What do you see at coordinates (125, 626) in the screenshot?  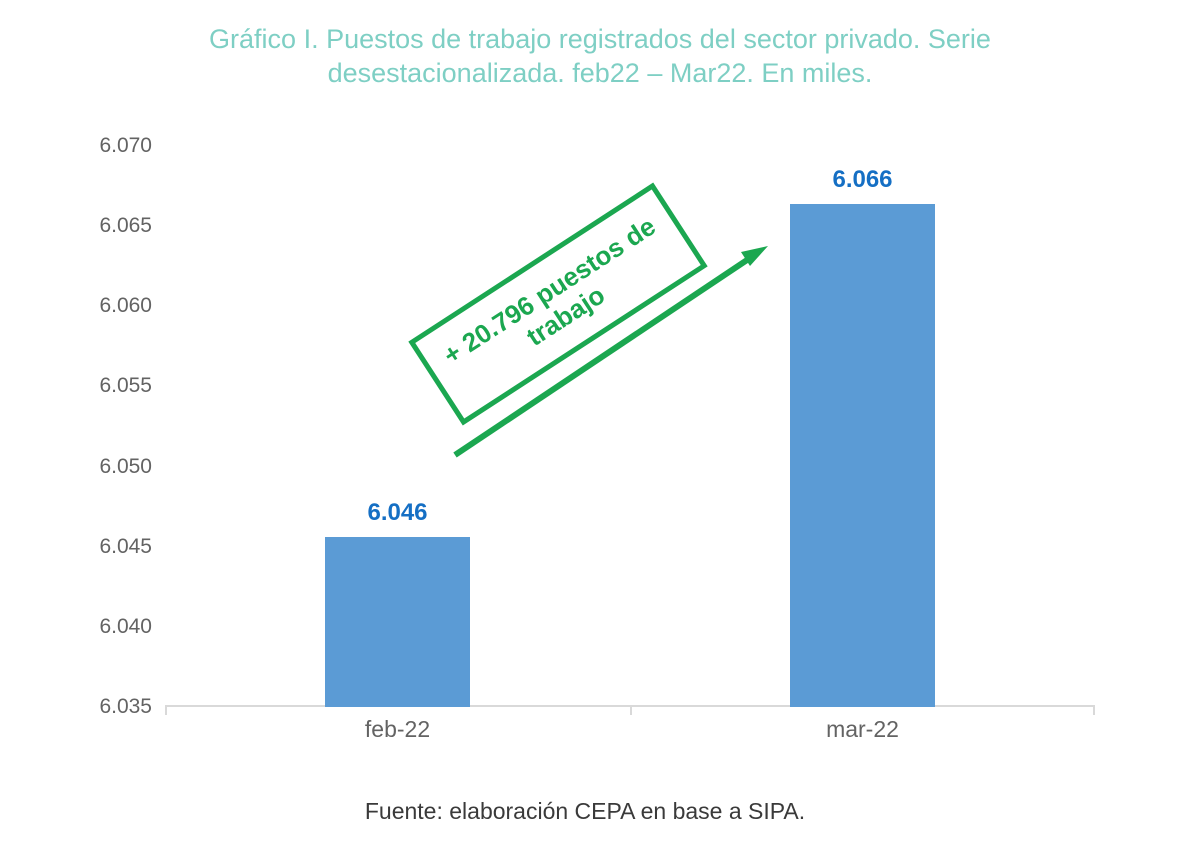 I see `y-tick-label: 6.040` at bounding box center [125, 626].